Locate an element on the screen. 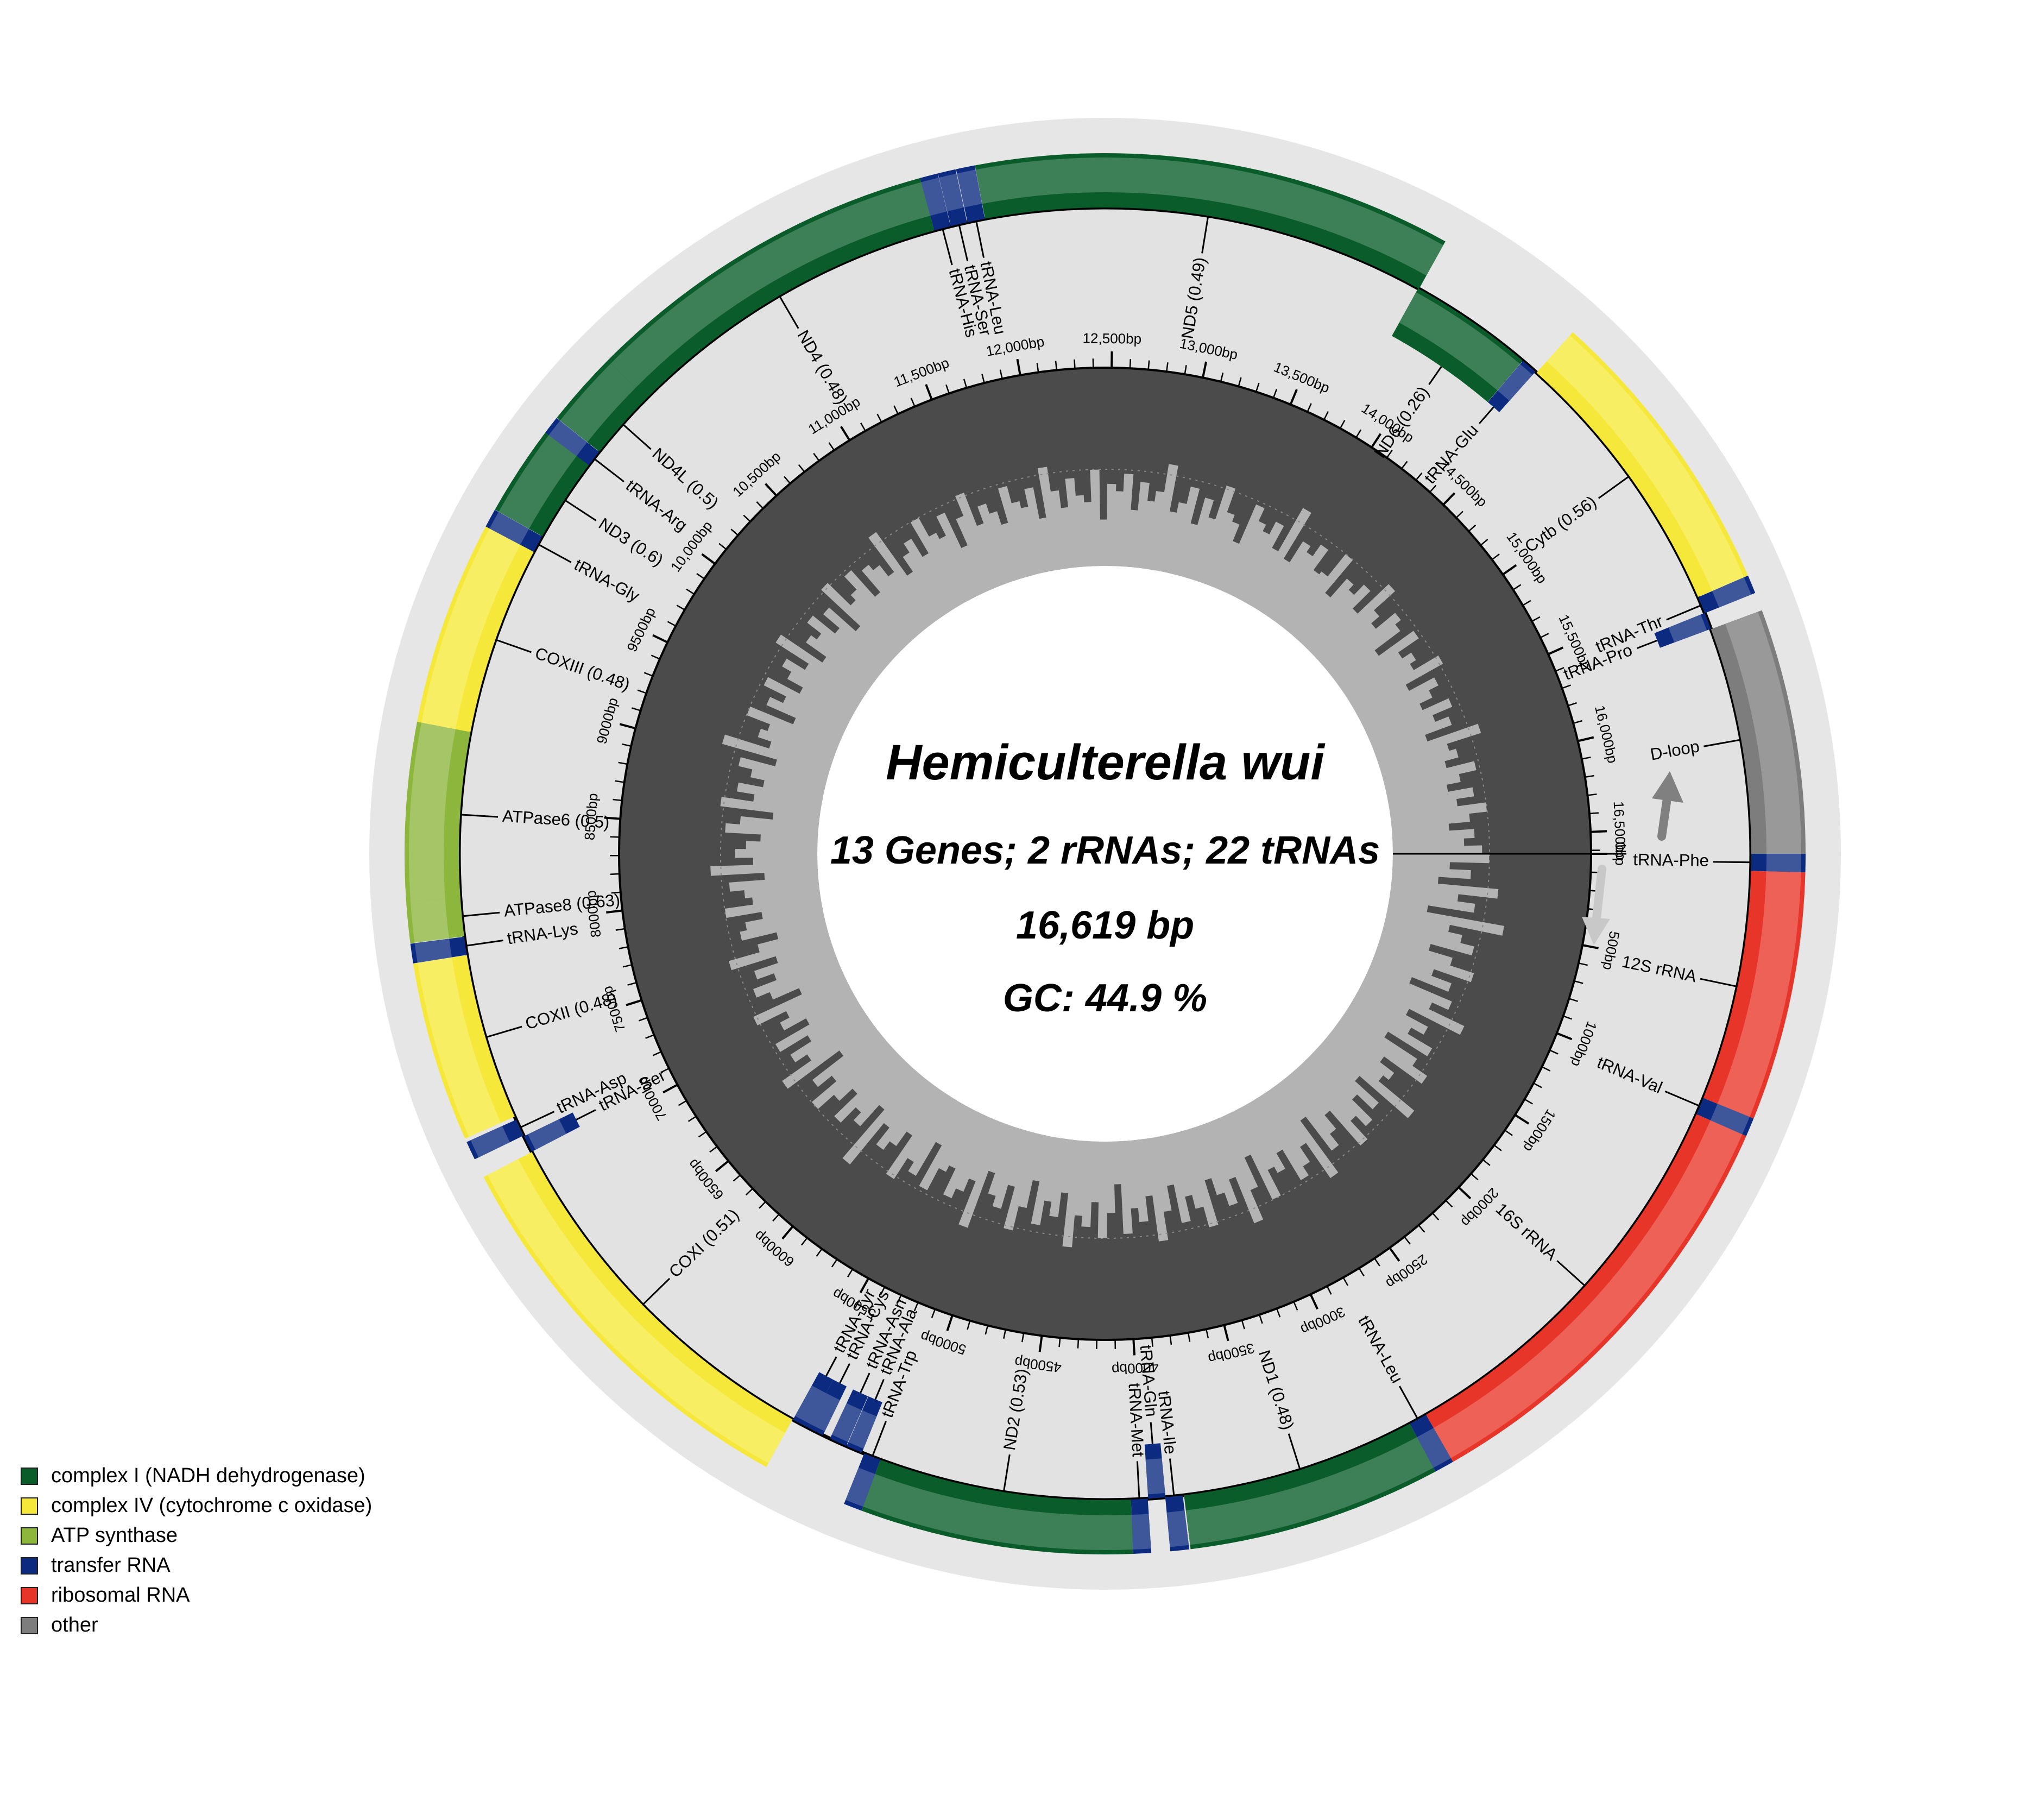 This screenshot has width=2019, height=1820. forward-arrow is located at coordinates (1664, 817).